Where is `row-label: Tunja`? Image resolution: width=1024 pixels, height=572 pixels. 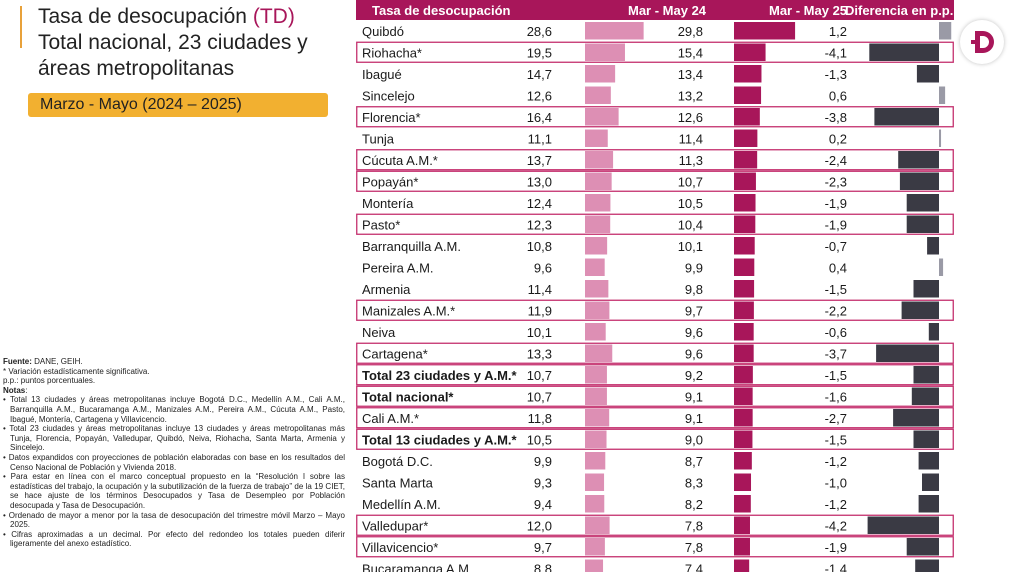
row-label: Tunja is located at coordinates (378, 138).